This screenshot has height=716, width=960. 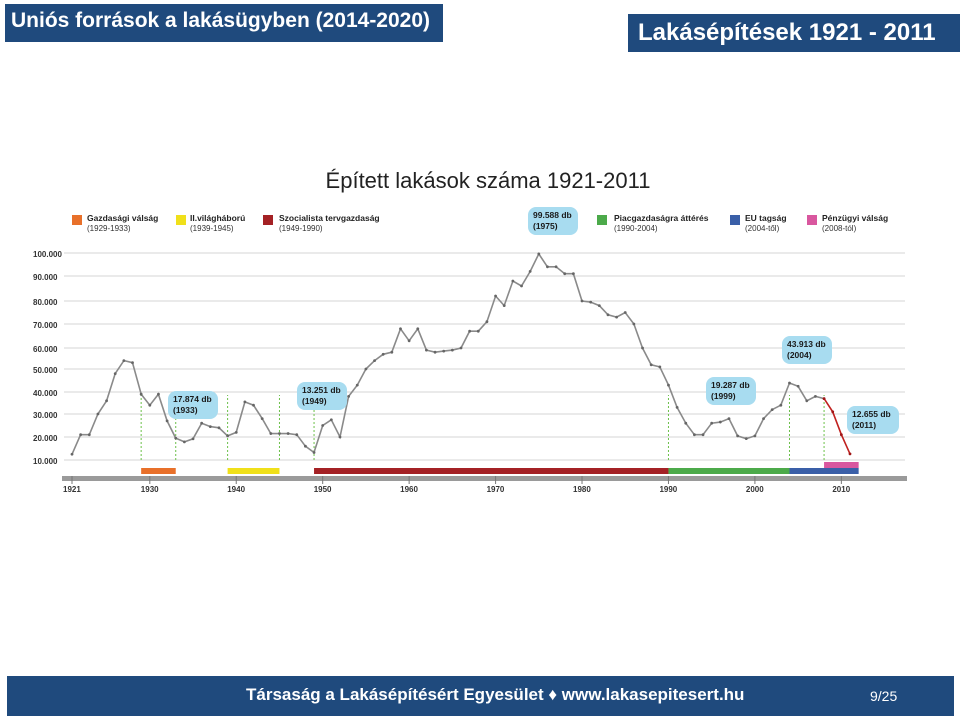 What do you see at coordinates (45, 302) in the screenshot?
I see `y-tick-label: 80.000` at bounding box center [45, 302].